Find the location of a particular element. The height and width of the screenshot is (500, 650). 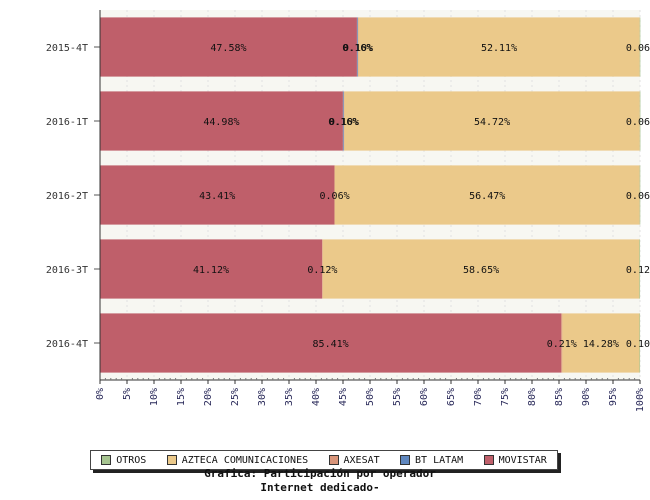

x-tick-label: 75% is located at coordinates (505, 397).